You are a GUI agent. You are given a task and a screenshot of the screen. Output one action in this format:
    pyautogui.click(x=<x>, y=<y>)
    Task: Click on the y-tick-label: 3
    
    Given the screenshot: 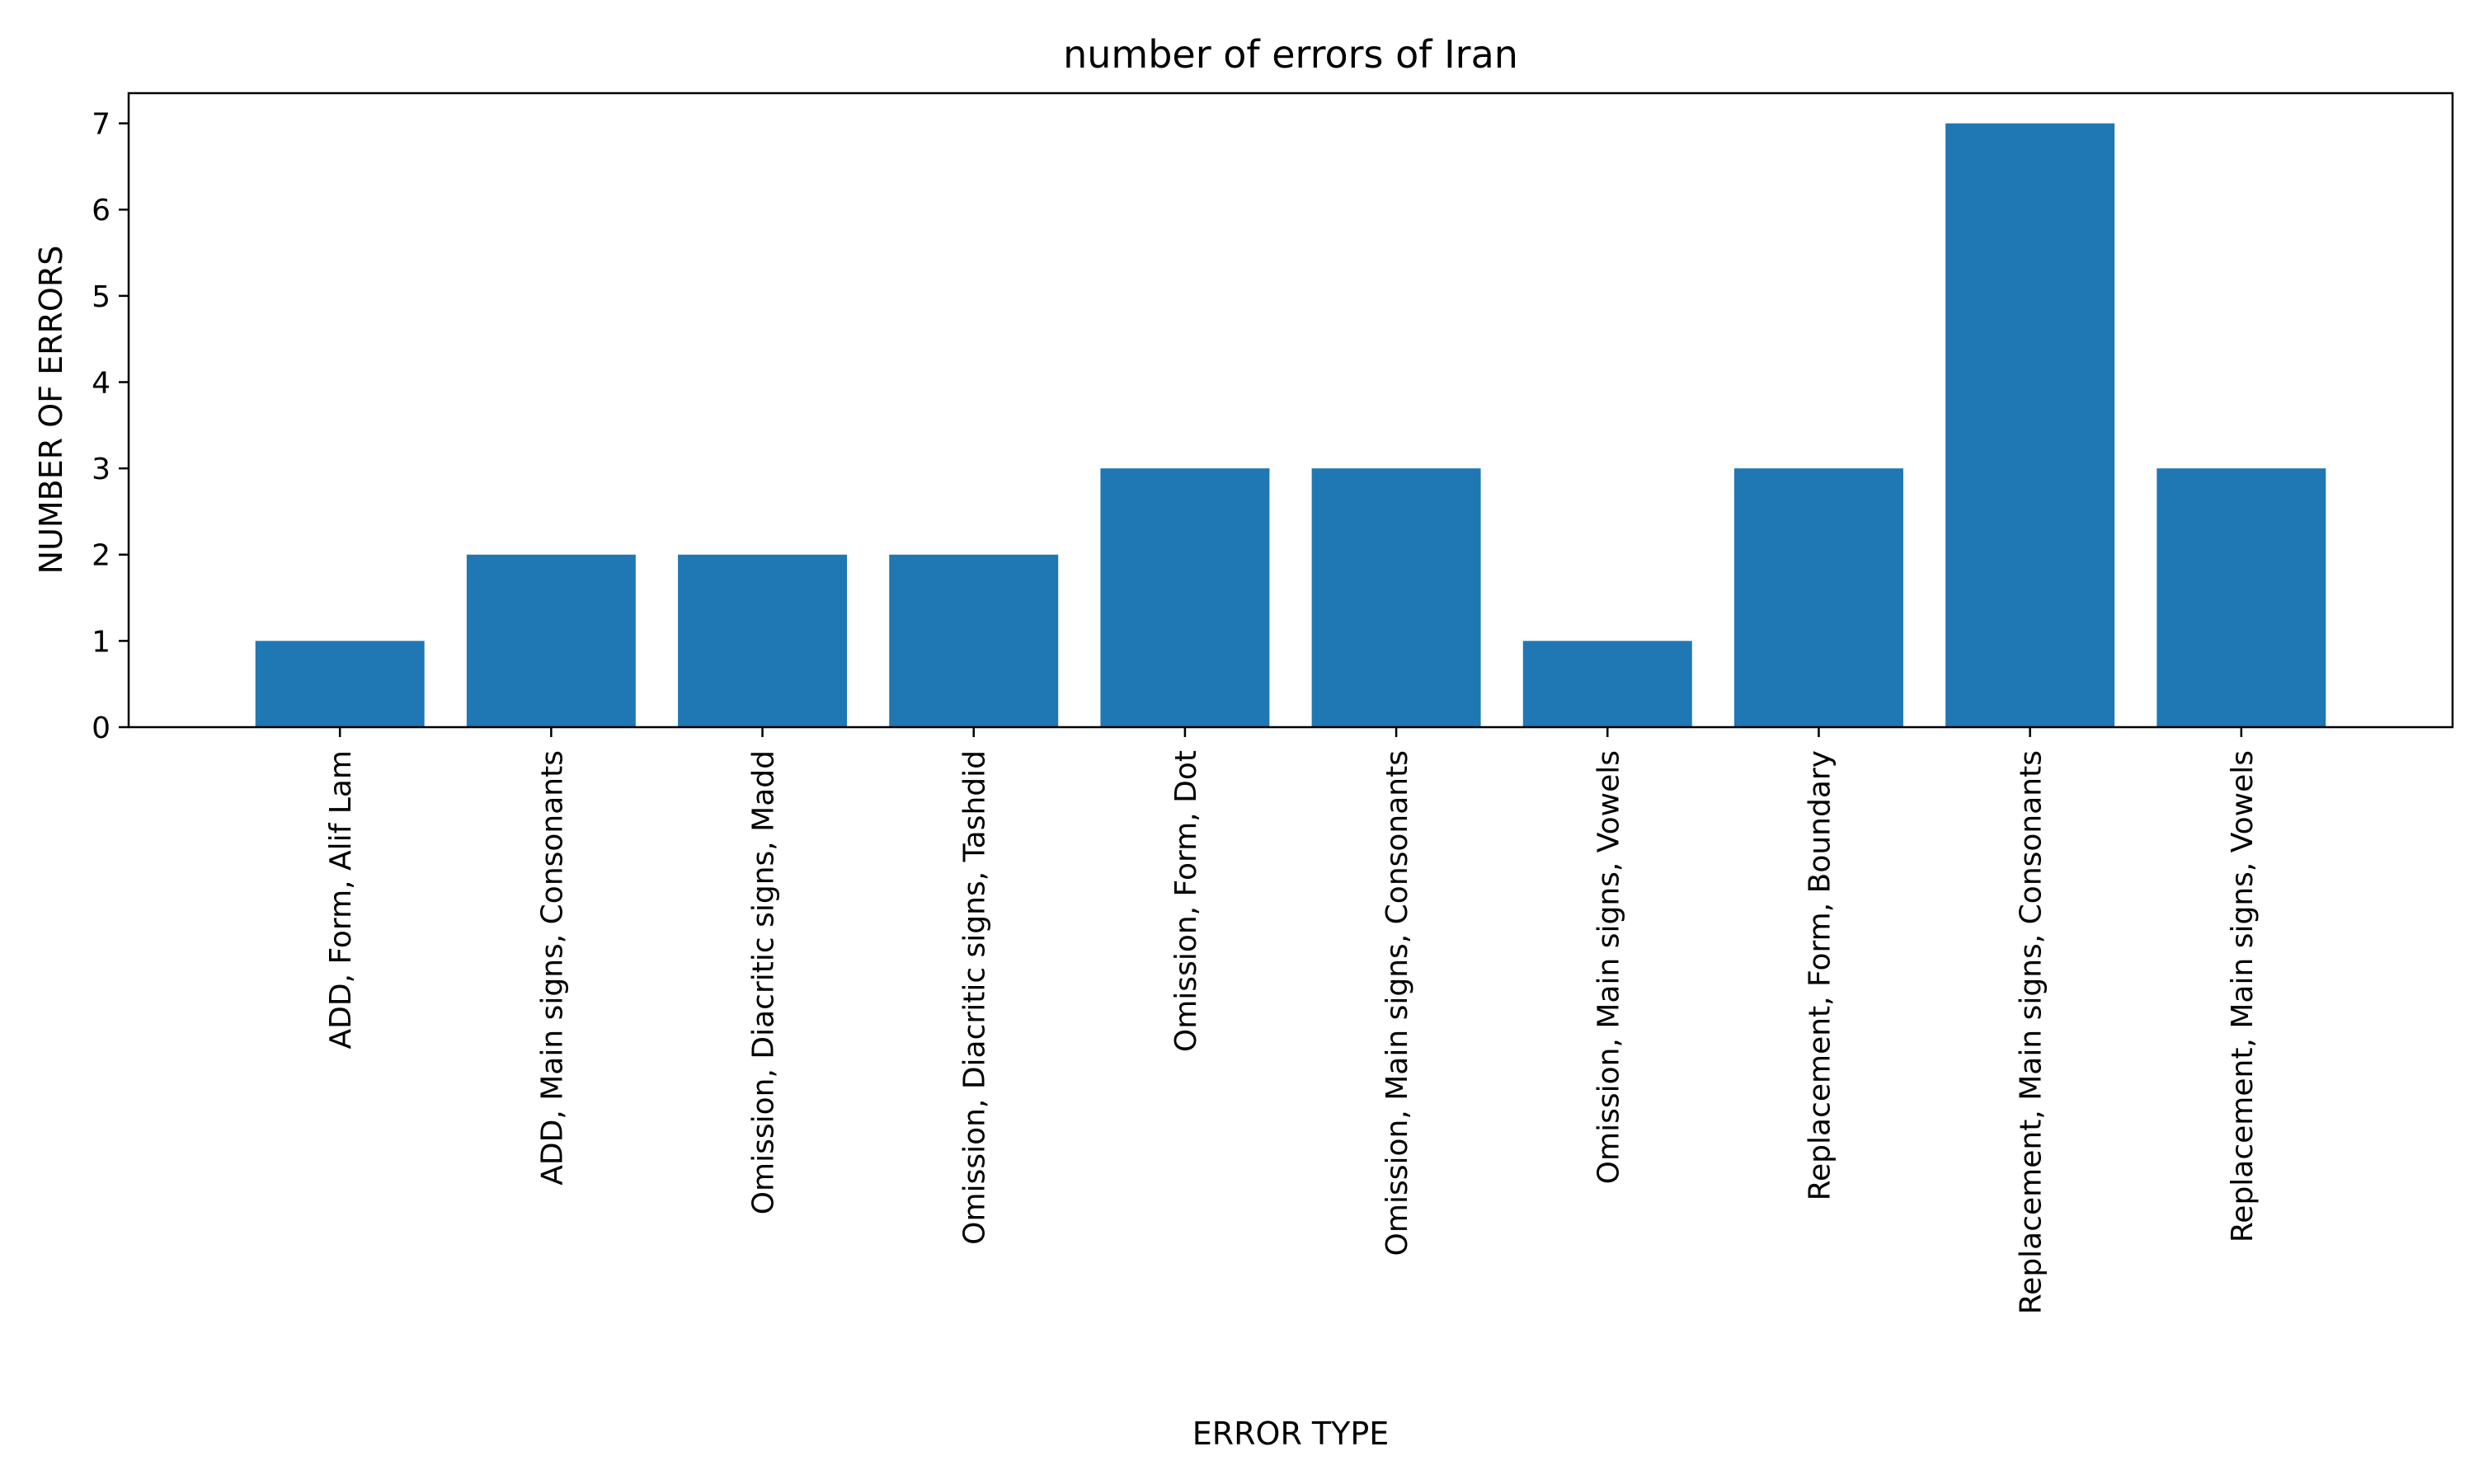 What is the action you would take?
    pyautogui.click(x=101, y=469)
    